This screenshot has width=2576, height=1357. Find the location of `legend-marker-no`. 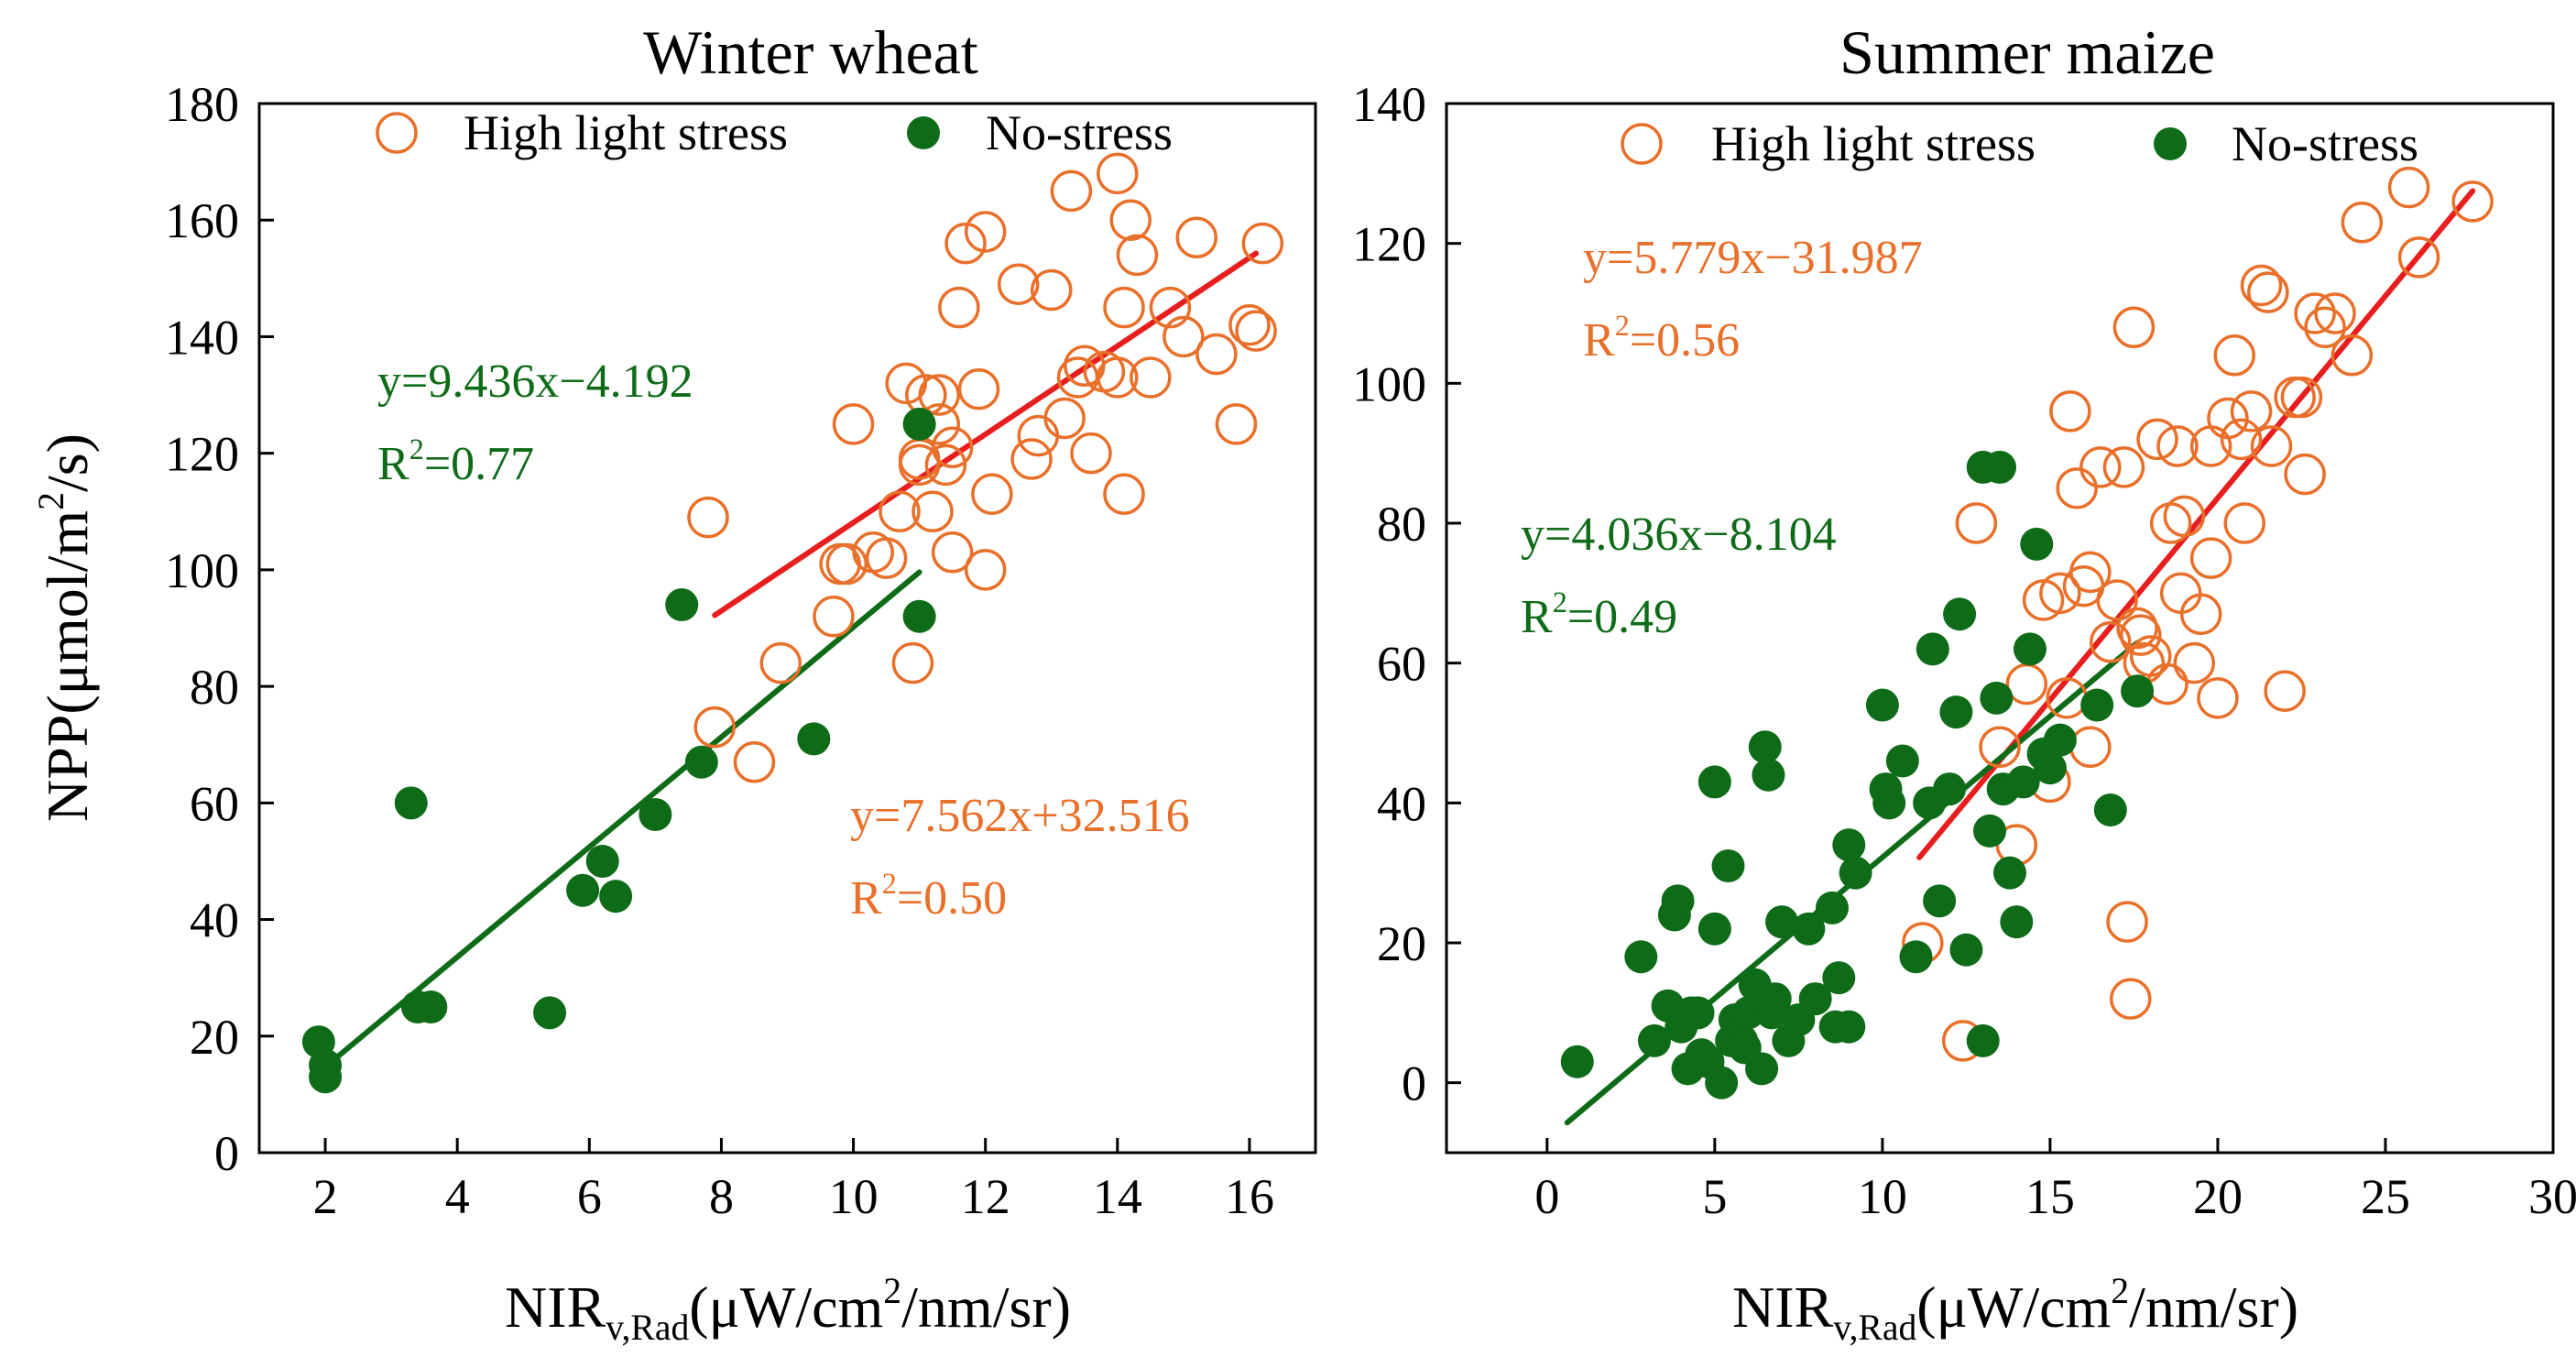

legend-marker-no is located at coordinates (924, 132).